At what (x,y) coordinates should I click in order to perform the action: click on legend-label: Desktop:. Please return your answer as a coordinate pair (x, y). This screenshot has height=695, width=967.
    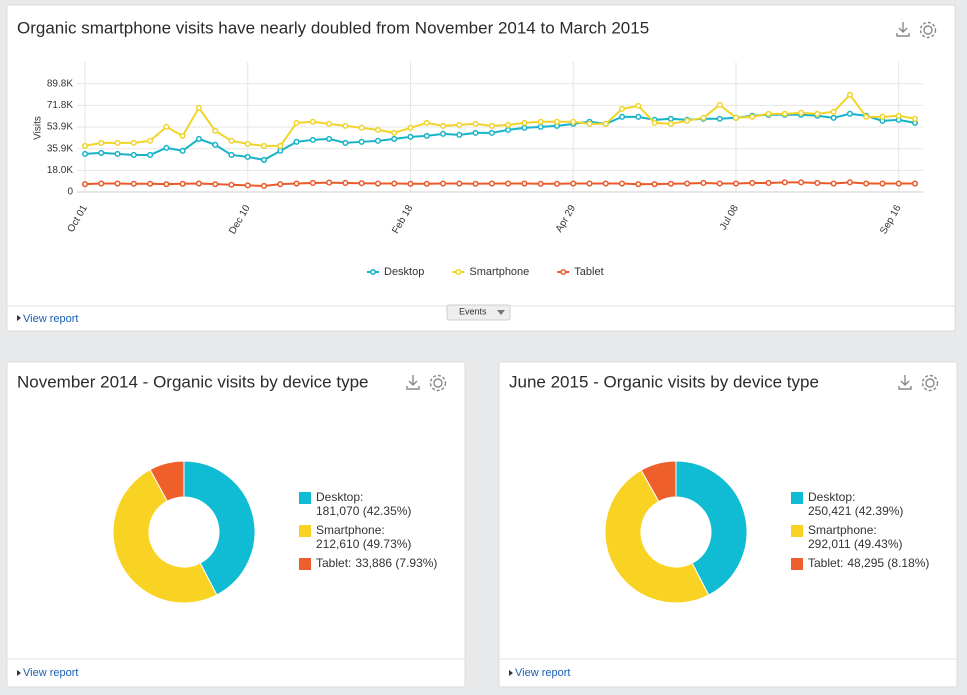
    Looking at the image, I should click on (339, 497).